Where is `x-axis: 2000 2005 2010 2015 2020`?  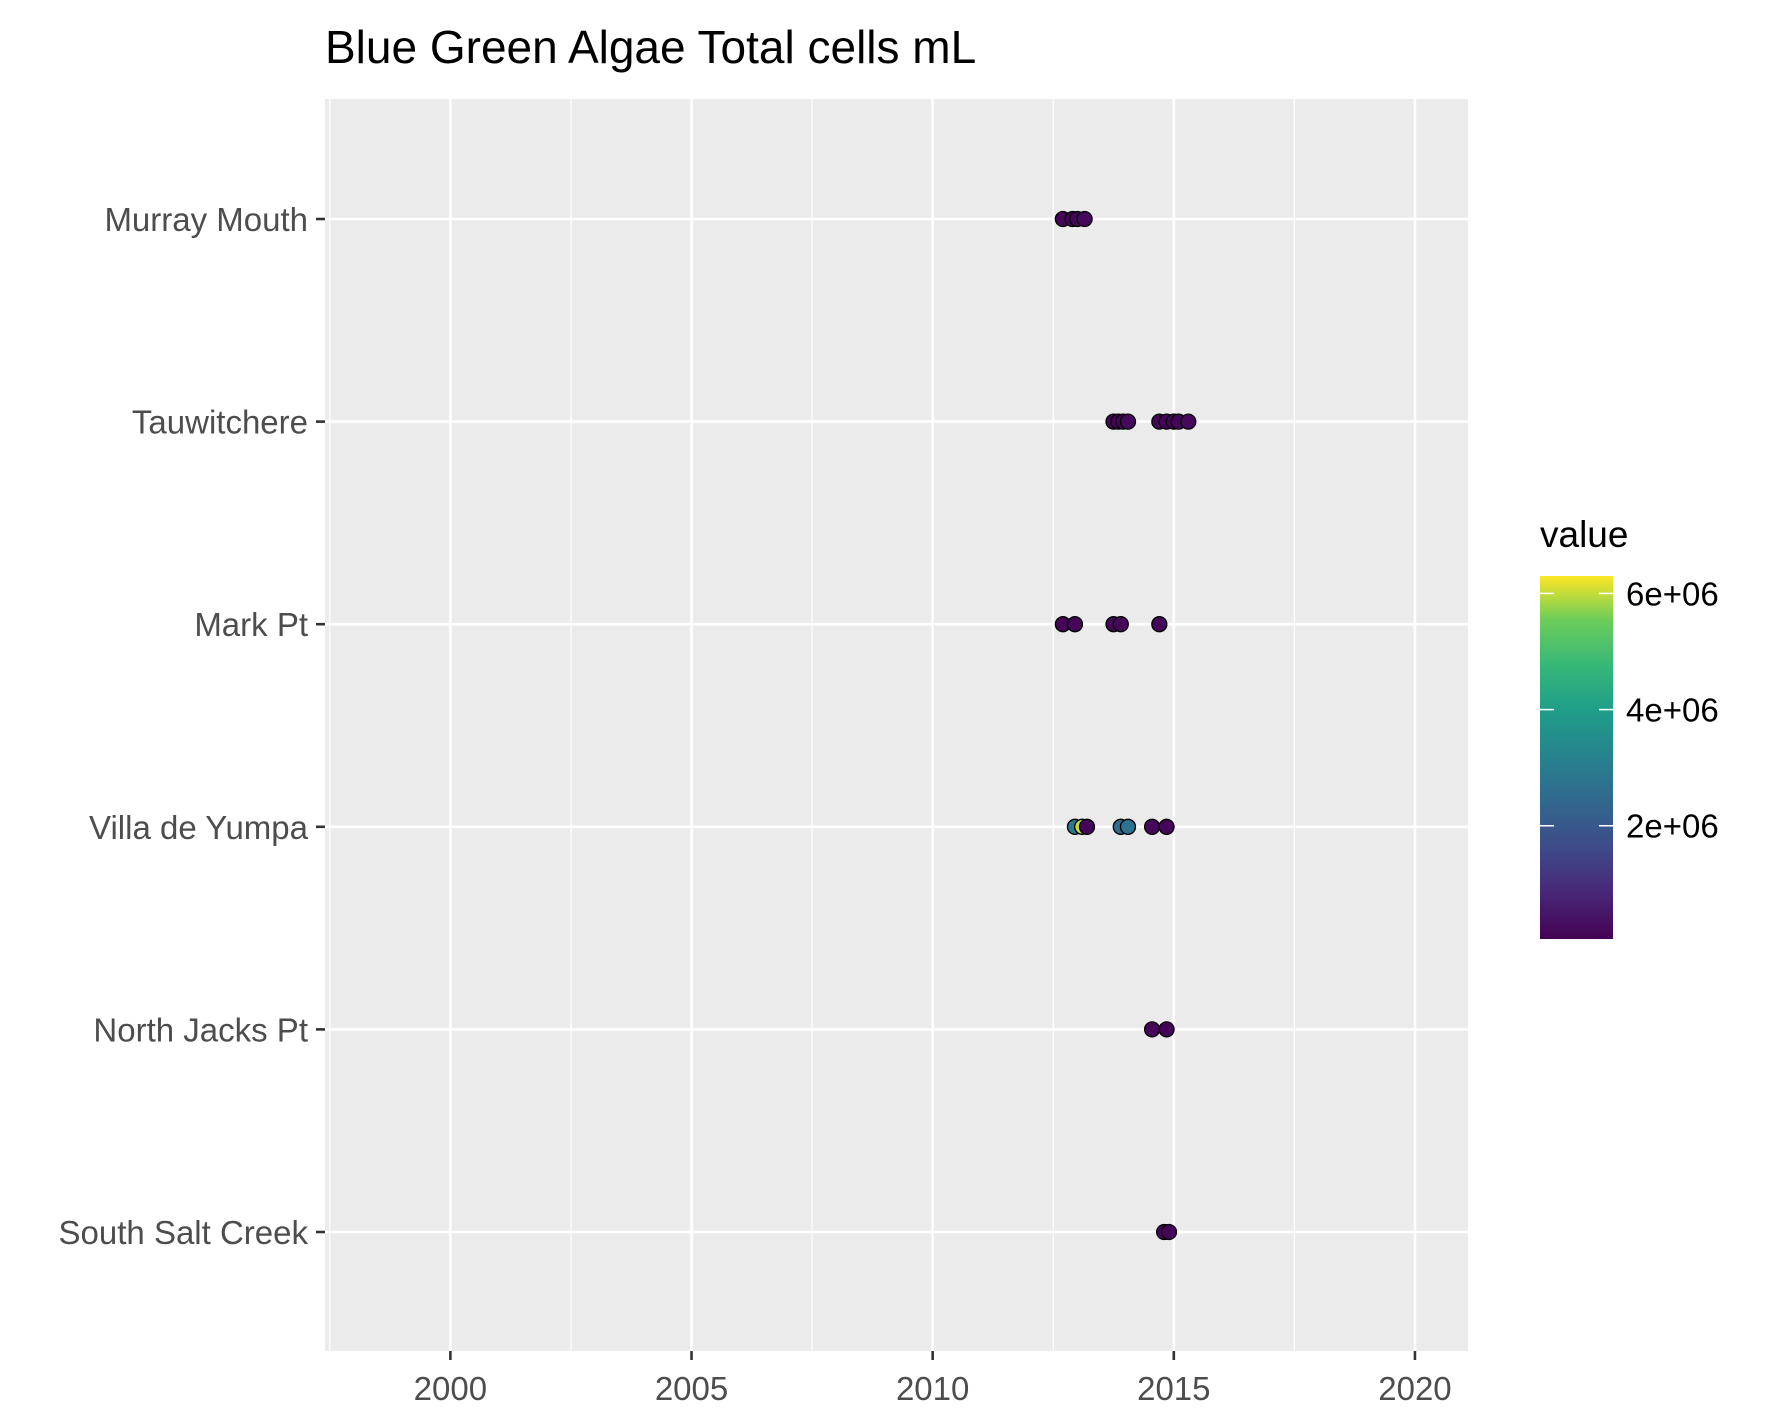 x-axis: 2000 2005 2010 2015 2020 is located at coordinates (933, 1379).